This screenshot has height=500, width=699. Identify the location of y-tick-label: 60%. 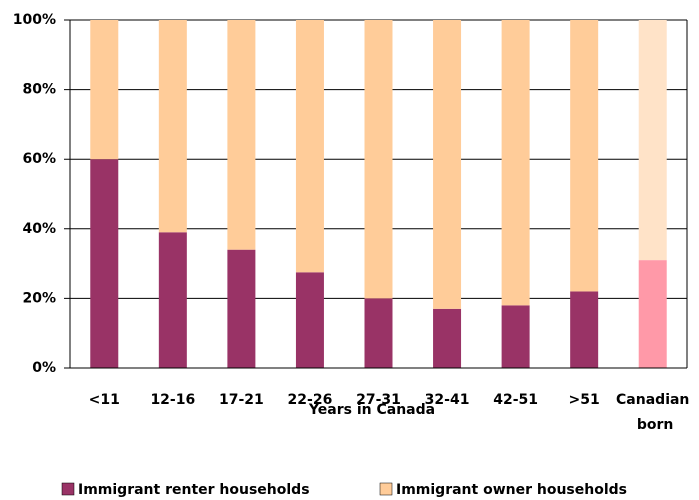
(39, 159).